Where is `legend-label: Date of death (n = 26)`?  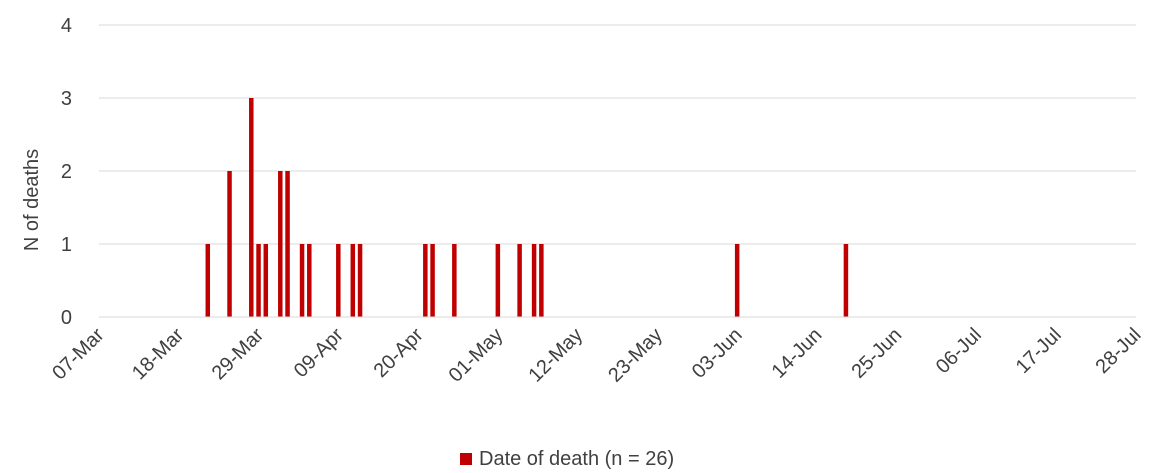
legend-label: Date of death (n = 26) is located at coordinates (576, 459).